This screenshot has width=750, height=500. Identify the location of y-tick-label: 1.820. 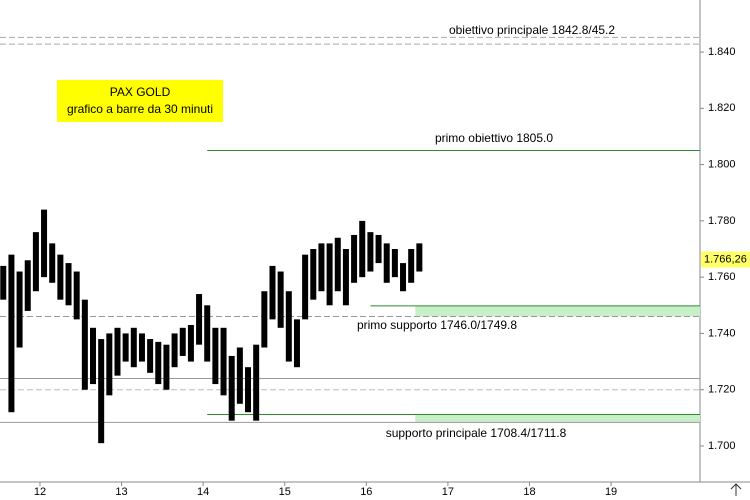
(722, 108).